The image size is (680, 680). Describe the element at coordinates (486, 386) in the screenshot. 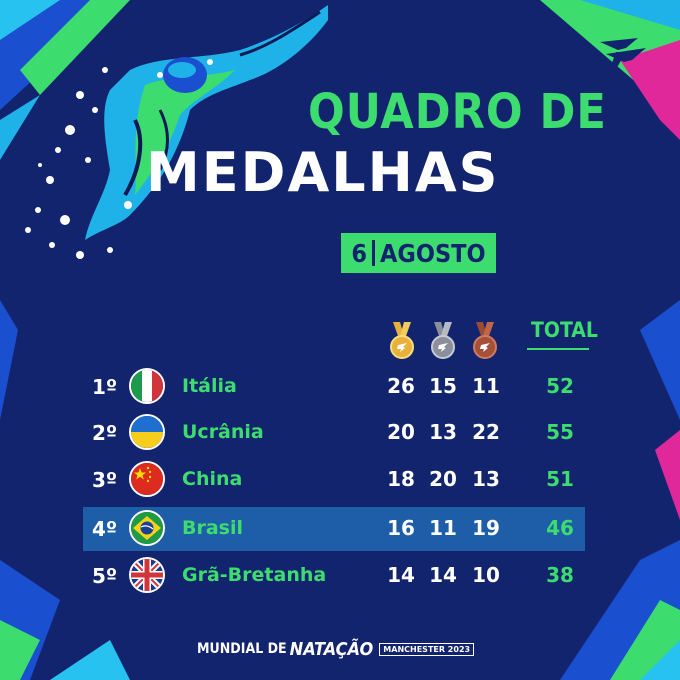

I see `bronze-count: 11` at that location.